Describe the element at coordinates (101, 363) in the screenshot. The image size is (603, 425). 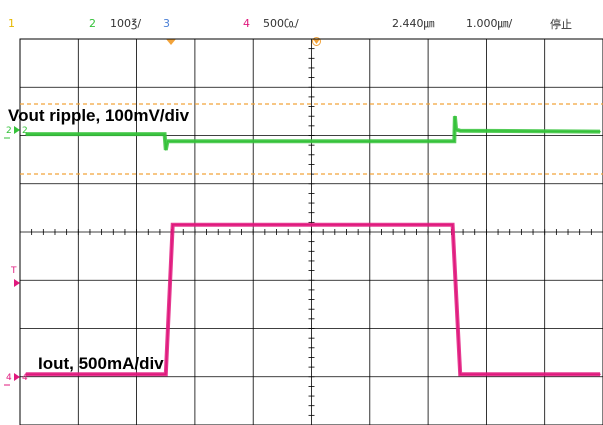
I see `iout-annotation: Iout, 500mA/div` at that location.